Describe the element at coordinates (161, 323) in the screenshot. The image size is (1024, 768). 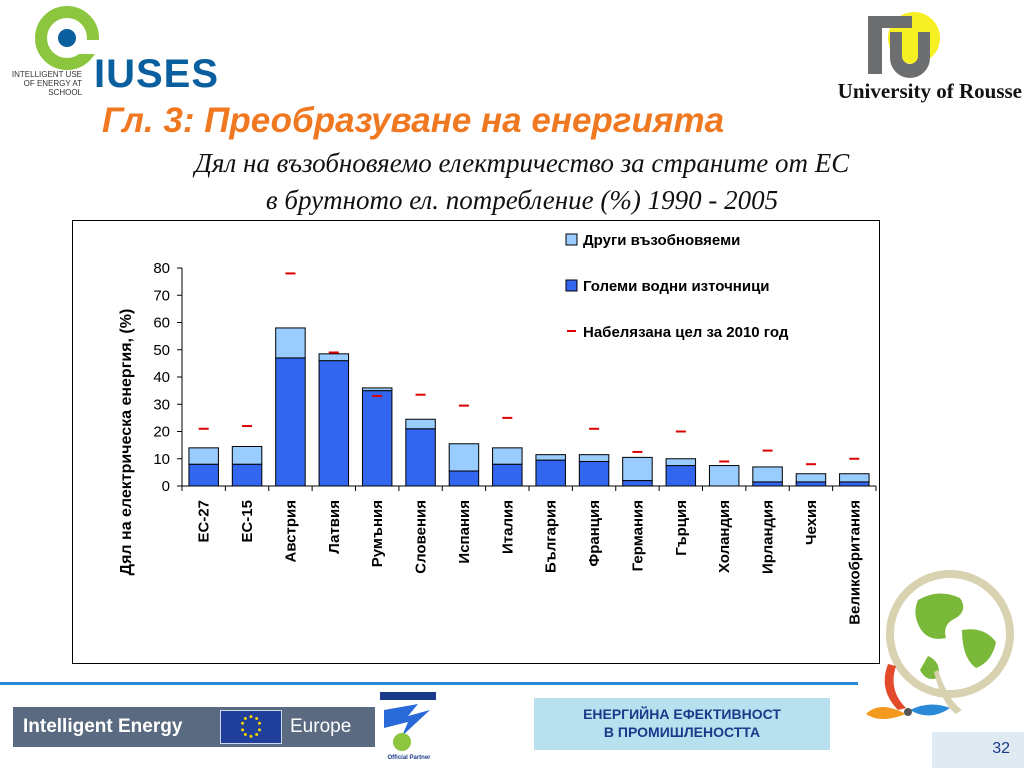
I see `y-tick-label: 60` at that location.